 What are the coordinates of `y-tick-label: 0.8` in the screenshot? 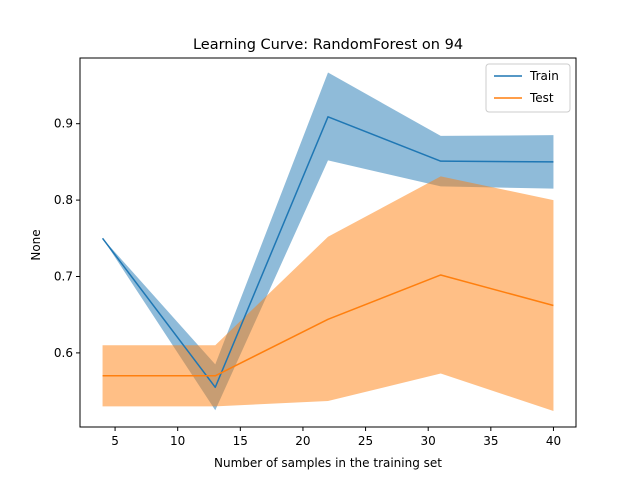 It's located at (63, 200).